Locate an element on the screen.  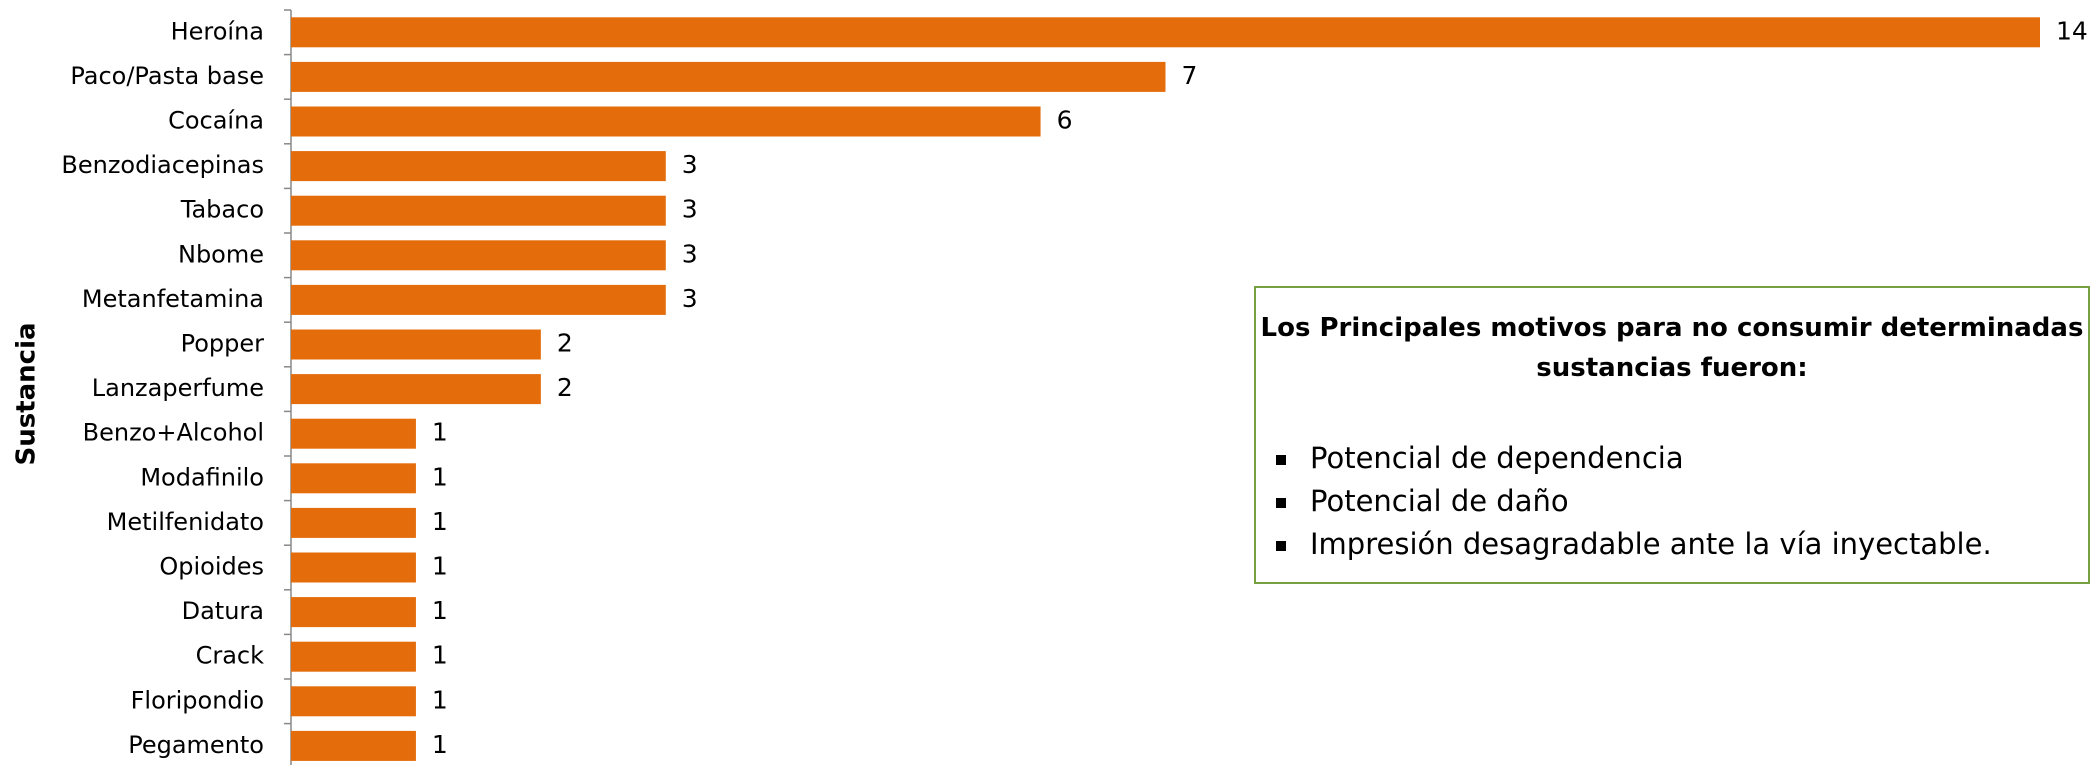
annotation-item: Potencial de daño is located at coordinates (1439, 501).